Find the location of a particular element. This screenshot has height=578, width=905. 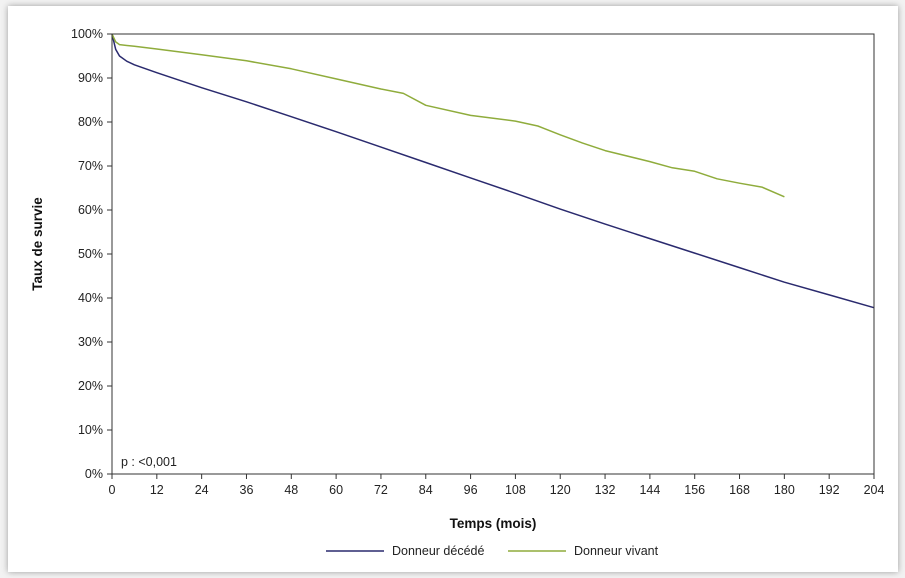

y-tick-label: 70% is located at coordinates (90, 166).